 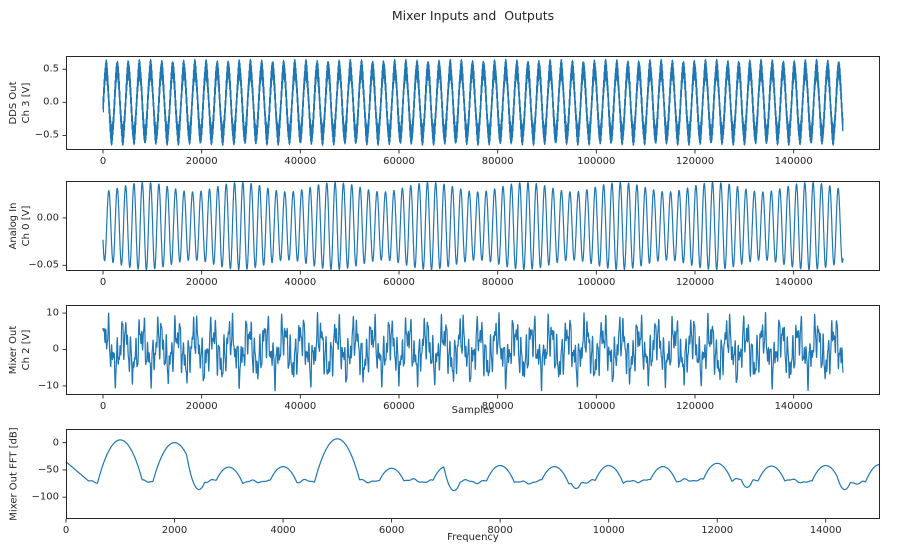 What do you see at coordinates (52, 313) in the screenshot?
I see `y-tick-label: 10` at bounding box center [52, 313].